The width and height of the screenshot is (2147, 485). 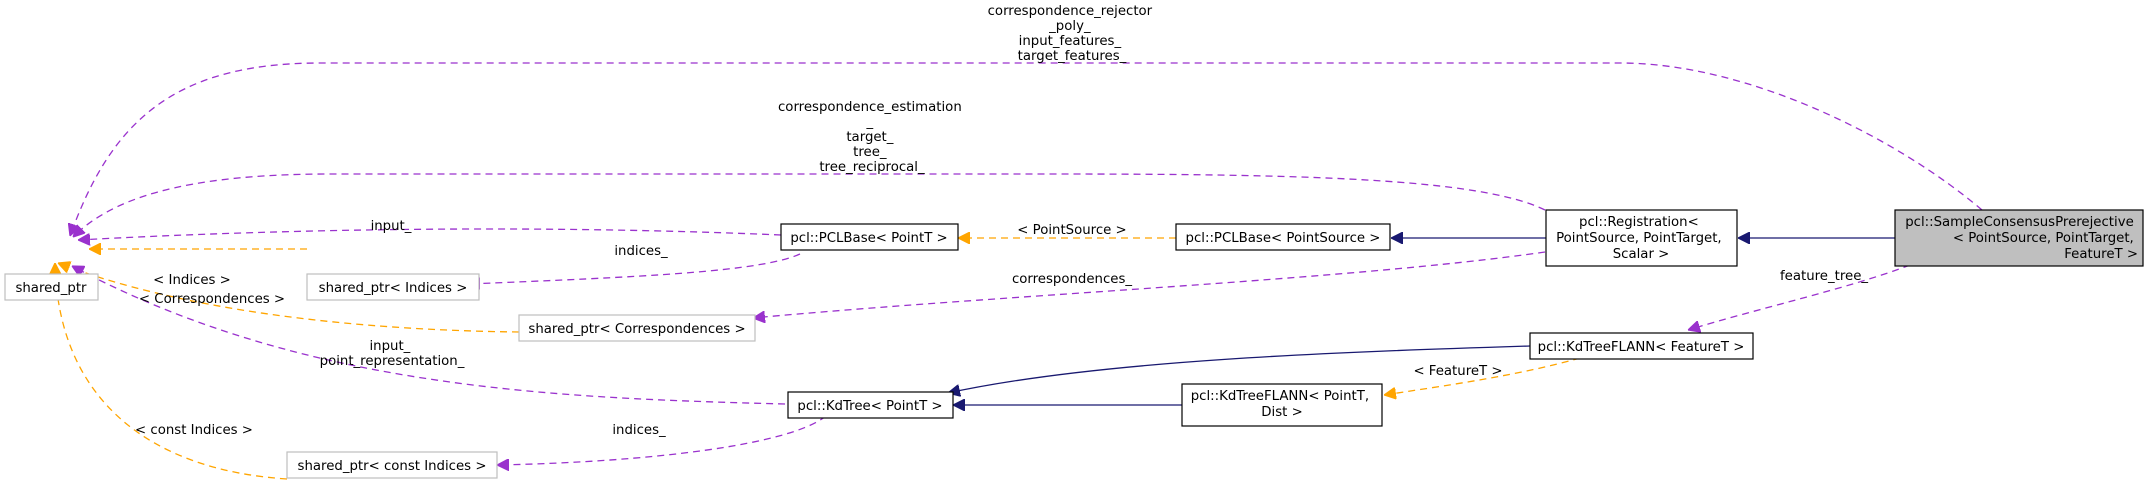 I want to click on edge-input-usage, so click(x=430, y=234).